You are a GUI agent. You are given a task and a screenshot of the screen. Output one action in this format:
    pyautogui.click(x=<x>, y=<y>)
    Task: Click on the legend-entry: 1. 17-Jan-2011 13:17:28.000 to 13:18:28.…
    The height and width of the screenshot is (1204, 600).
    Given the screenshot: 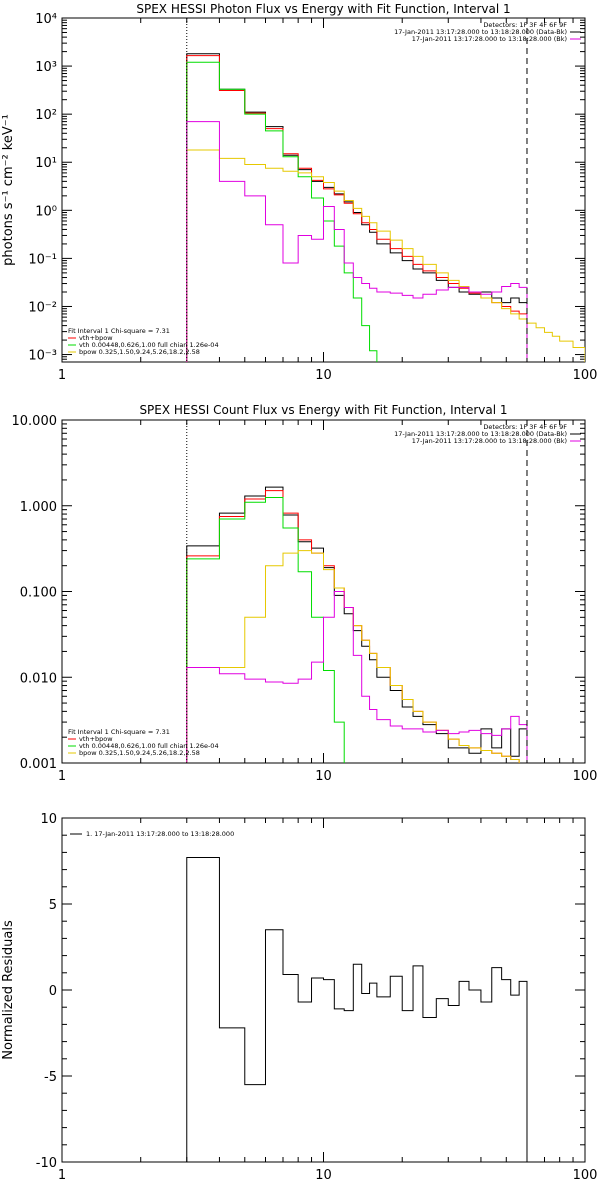 What is the action you would take?
    pyautogui.click(x=160, y=834)
    